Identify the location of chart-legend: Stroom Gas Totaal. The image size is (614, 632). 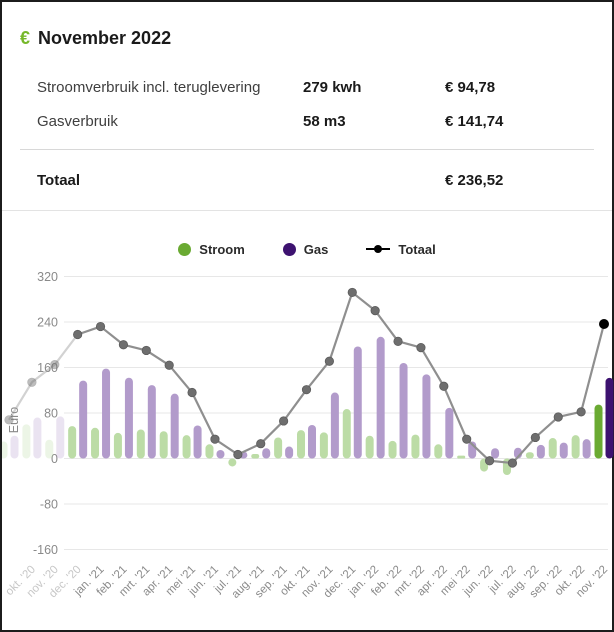
(307, 249).